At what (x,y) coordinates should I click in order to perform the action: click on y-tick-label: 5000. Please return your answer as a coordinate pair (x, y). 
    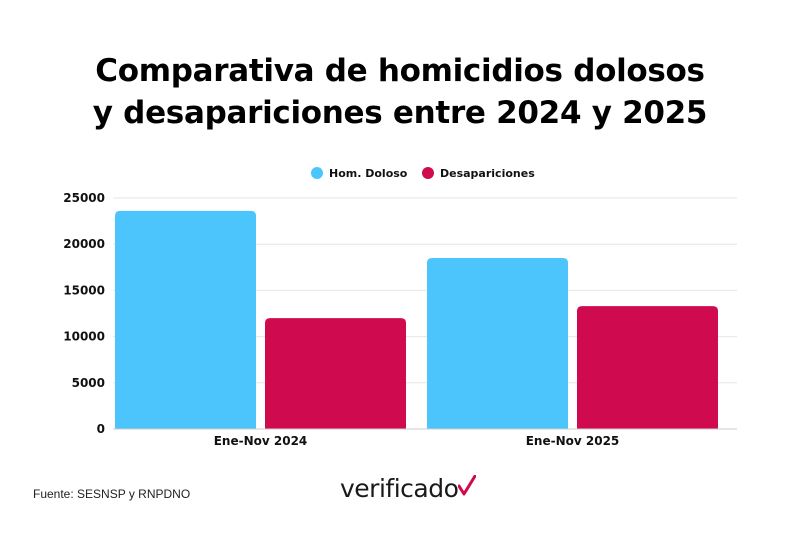
    Looking at the image, I should click on (88, 383).